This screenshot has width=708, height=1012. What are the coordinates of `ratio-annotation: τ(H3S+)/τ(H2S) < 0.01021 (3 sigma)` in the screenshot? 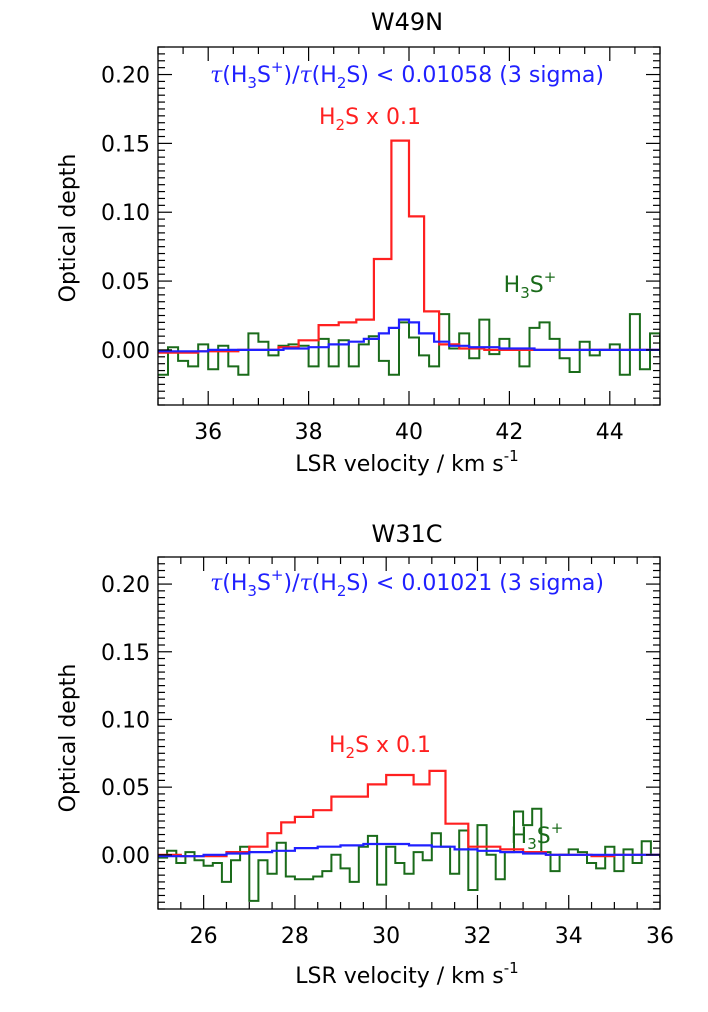 It's located at (407, 583).